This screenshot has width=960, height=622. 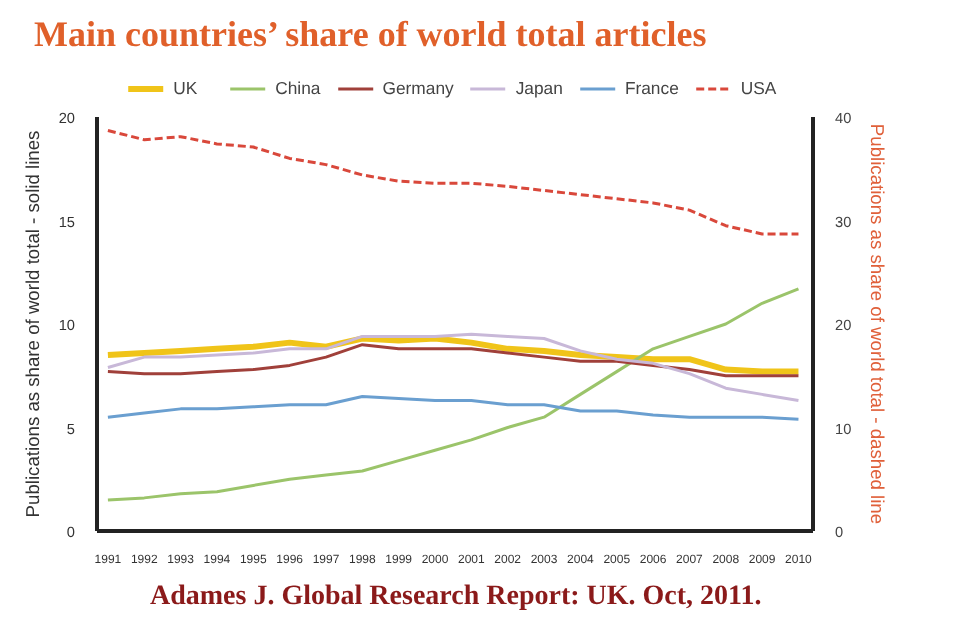 I want to click on legend-label: USA, so click(x=759, y=88).